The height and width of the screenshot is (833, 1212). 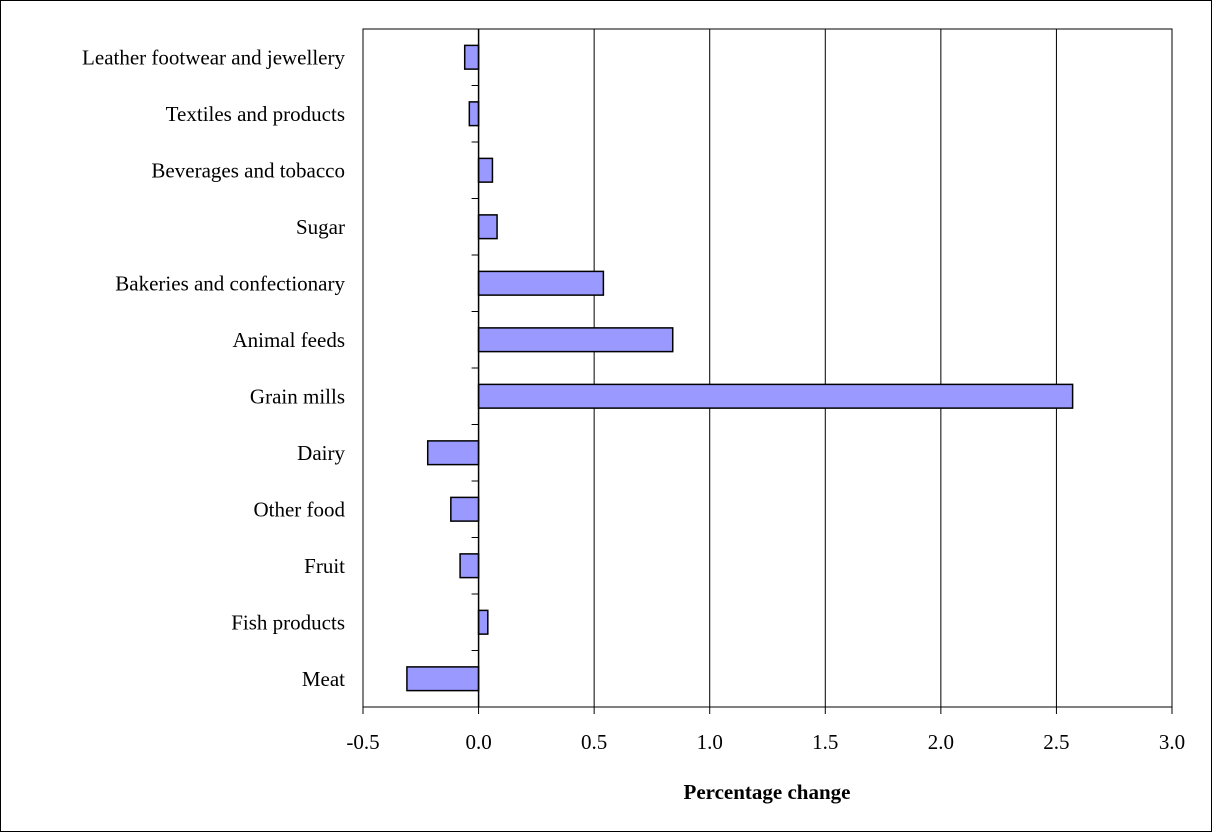 What do you see at coordinates (213, 57) in the screenshot?
I see `category-label: Leather footwear and jewellery` at bounding box center [213, 57].